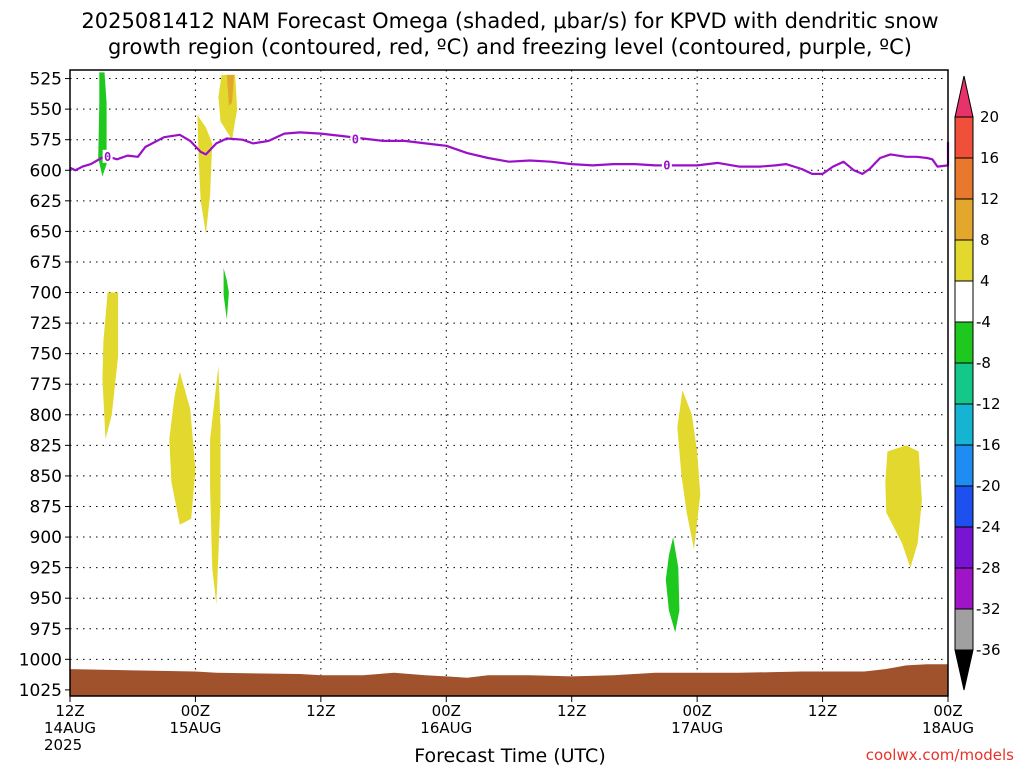  Describe the element at coordinates (46, 507) in the screenshot. I see `y-tick-label: 875` at that location.